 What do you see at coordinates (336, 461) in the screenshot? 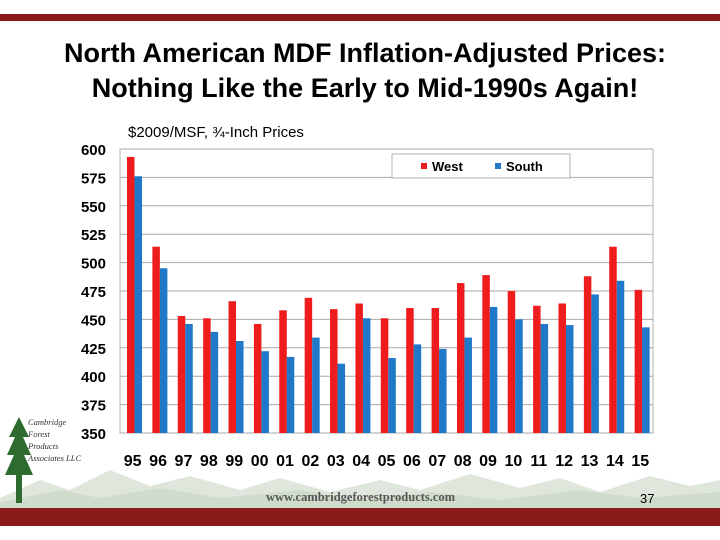
I see `x-tick-label: 03` at bounding box center [336, 461].